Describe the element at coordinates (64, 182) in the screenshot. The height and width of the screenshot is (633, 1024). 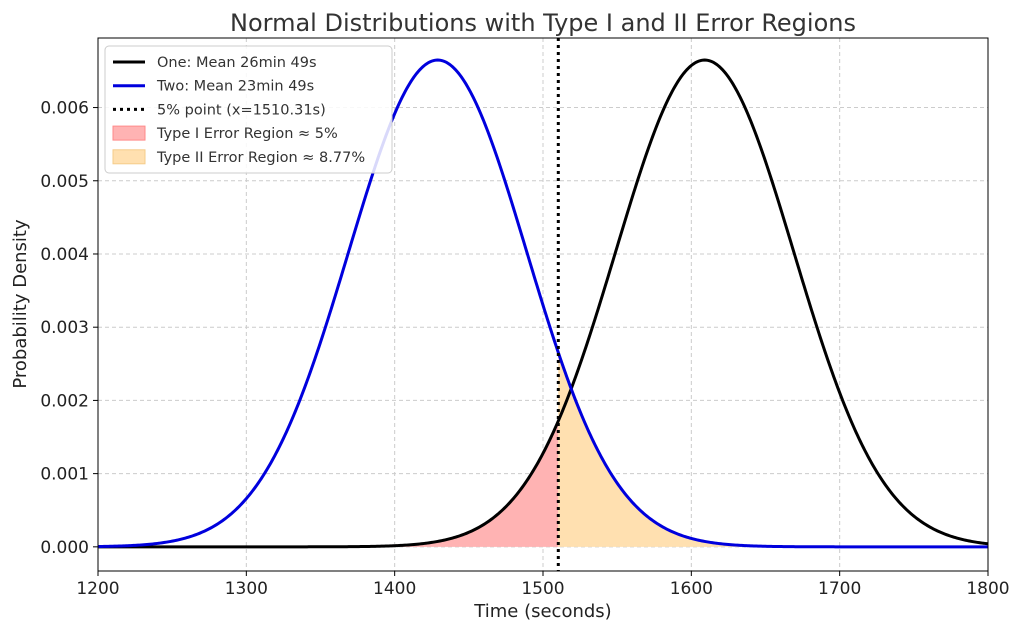
I see `y-tick-label: 0.005` at that location.